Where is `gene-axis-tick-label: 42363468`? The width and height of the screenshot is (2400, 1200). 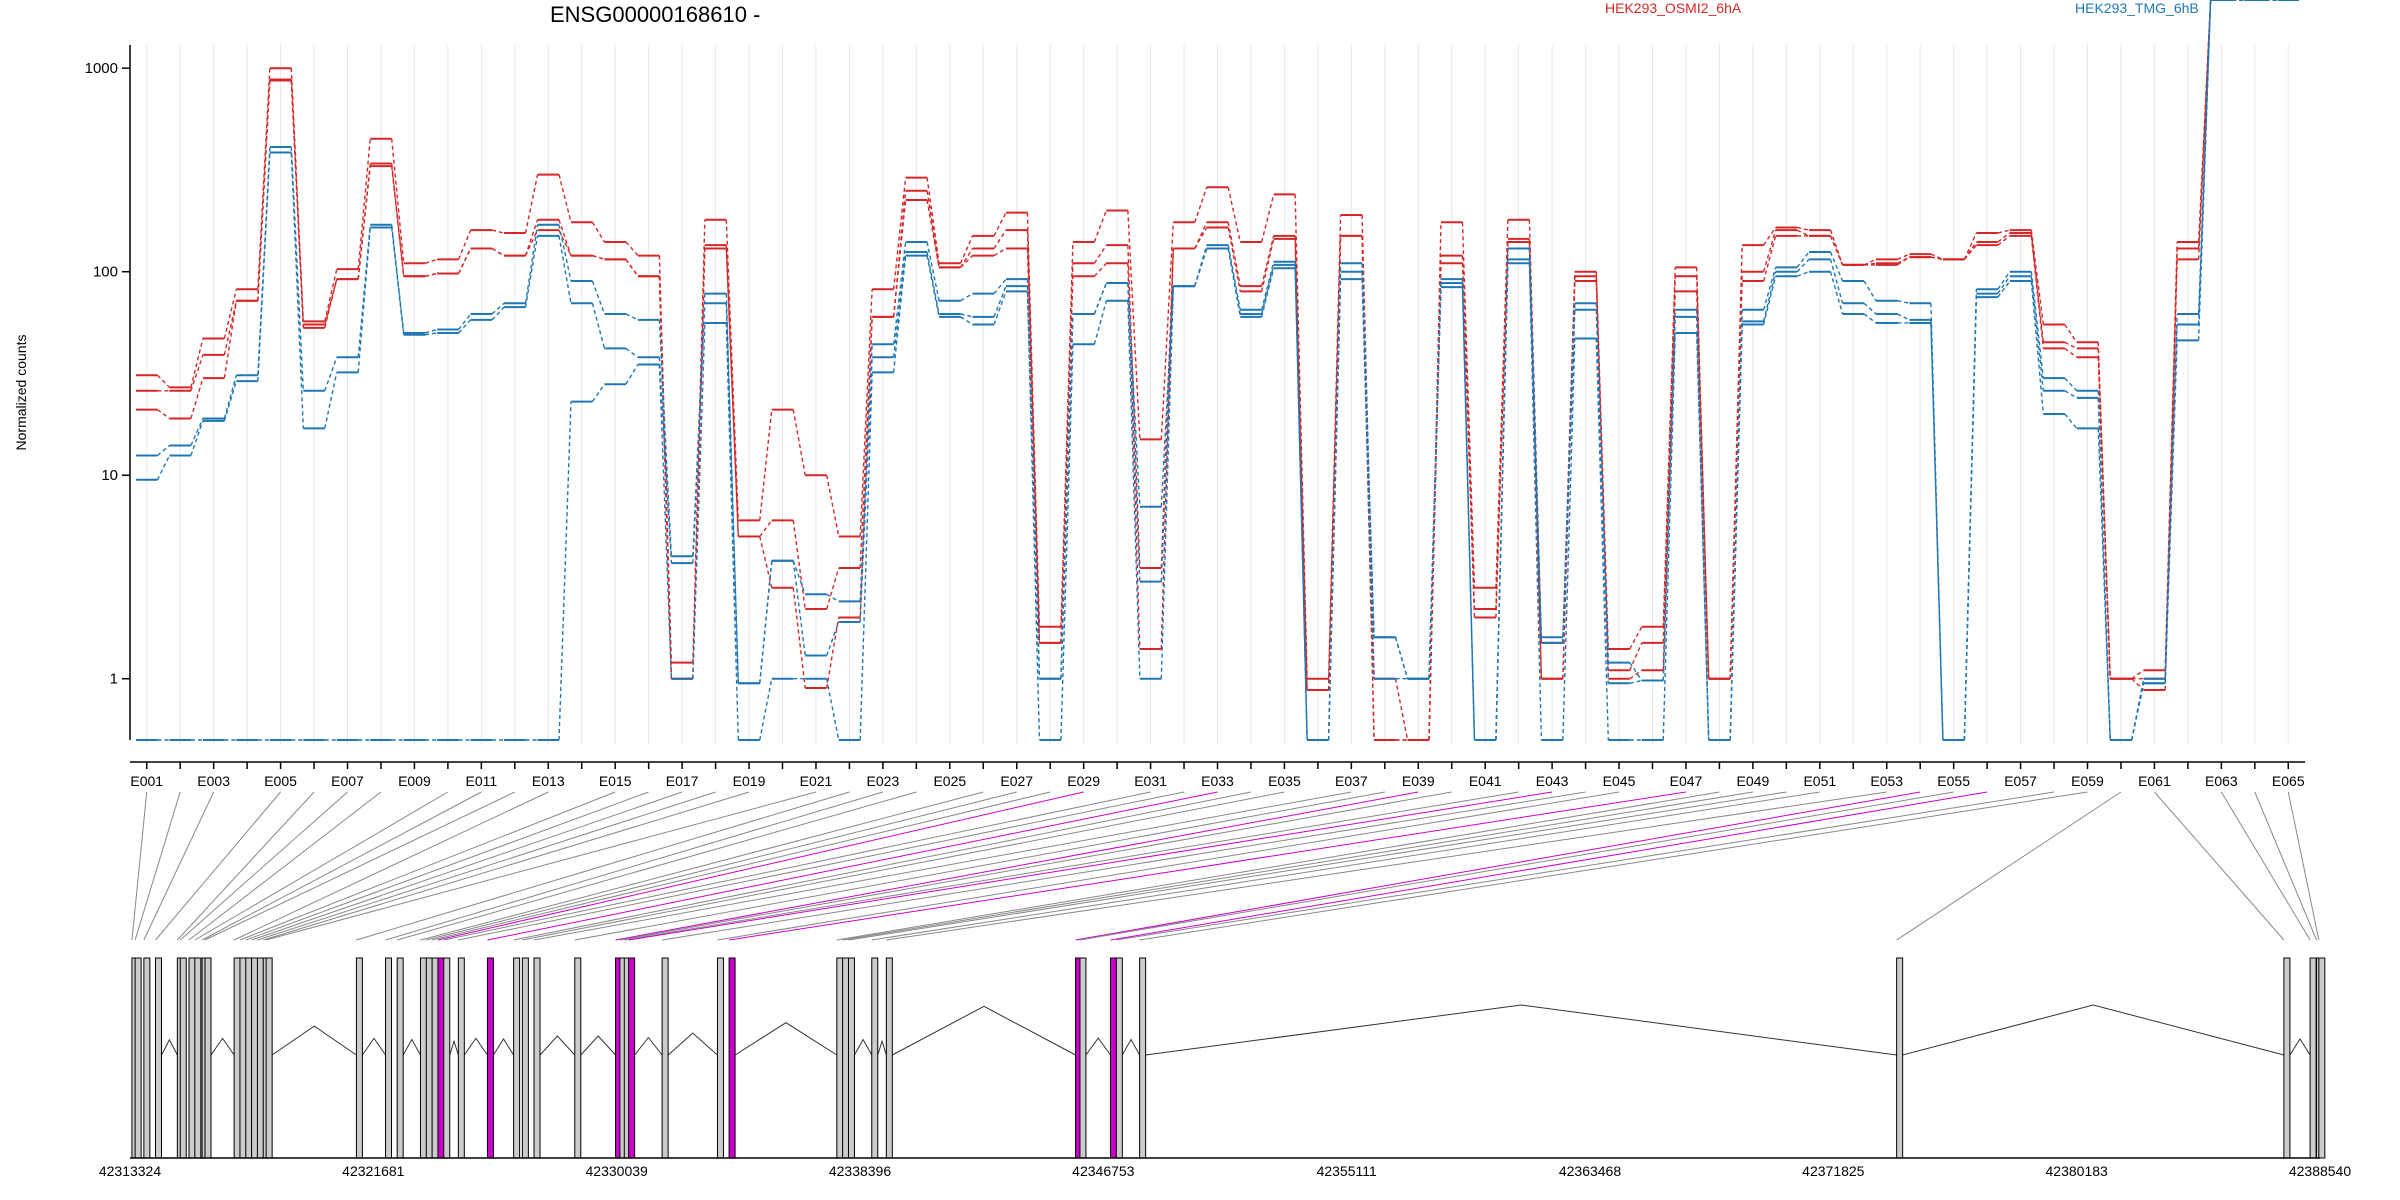
gene-axis-tick-label: 42363468 is located at coordinates (1590, 1171).